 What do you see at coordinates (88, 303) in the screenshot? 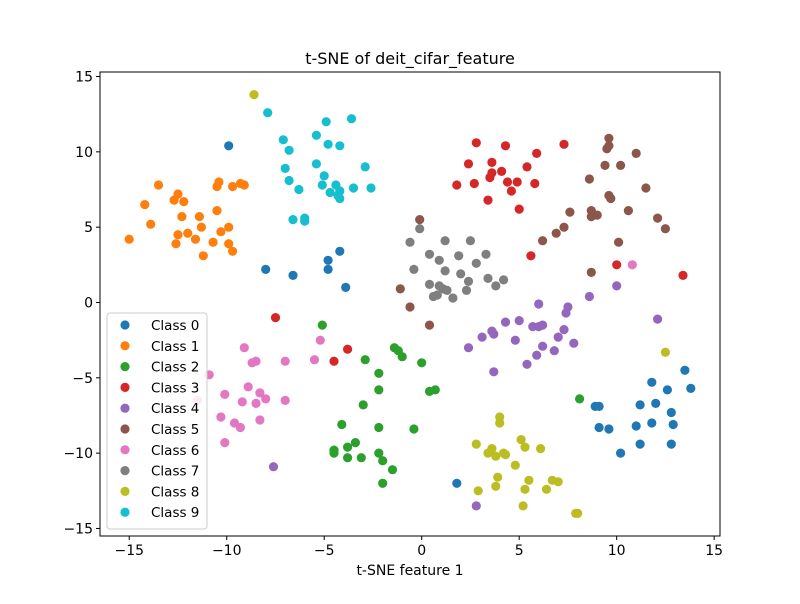
I see `y-tick-label: 0` at bounding box center [88, 303].